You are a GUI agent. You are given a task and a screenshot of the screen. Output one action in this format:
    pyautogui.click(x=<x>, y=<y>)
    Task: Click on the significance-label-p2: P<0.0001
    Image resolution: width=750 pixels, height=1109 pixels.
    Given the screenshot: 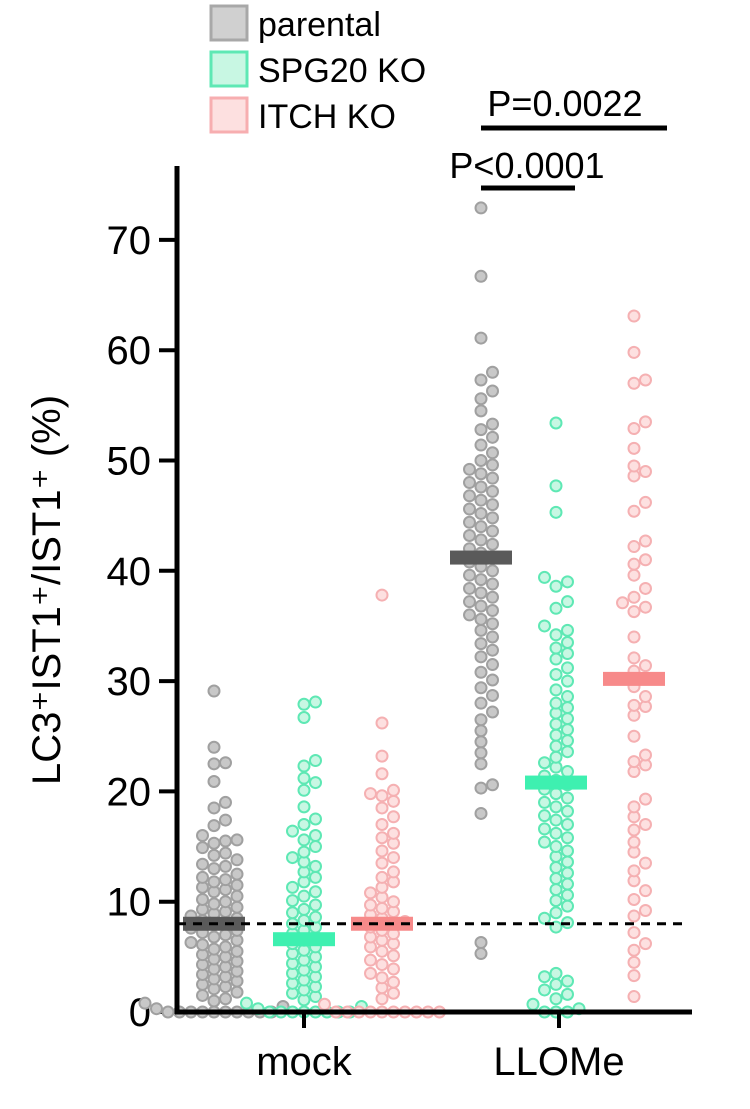 What is the action you would take?
    pyautogui.click(x=526, y=165)
    